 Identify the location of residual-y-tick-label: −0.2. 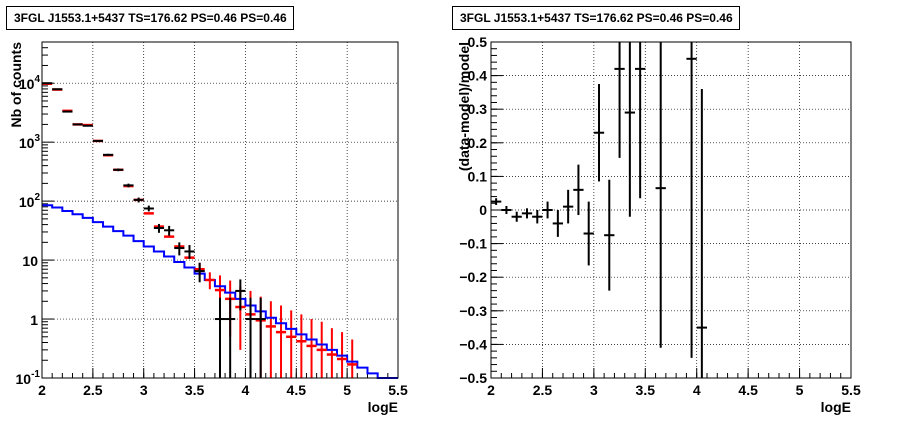
(473, 277).